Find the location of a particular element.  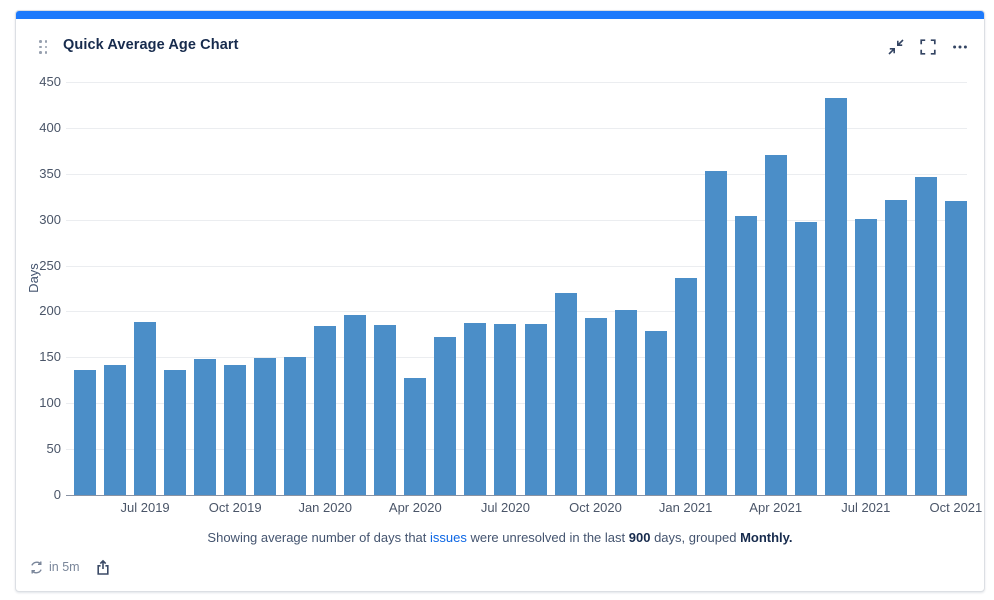

y-tick-label: 400 is located at coordinates (50, 127).